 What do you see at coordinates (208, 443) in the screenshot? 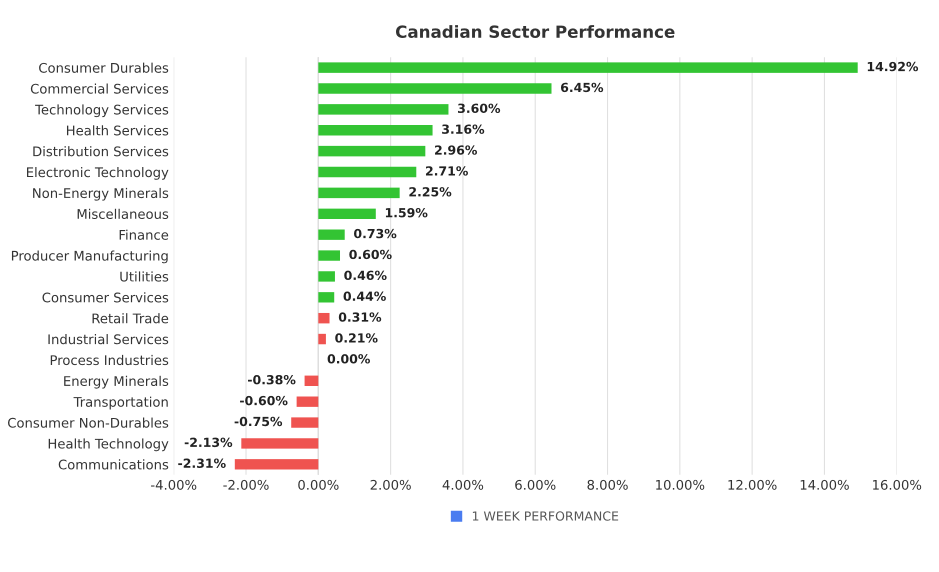
I see `data-label: -2.13%` at bounding box center [208, 443].